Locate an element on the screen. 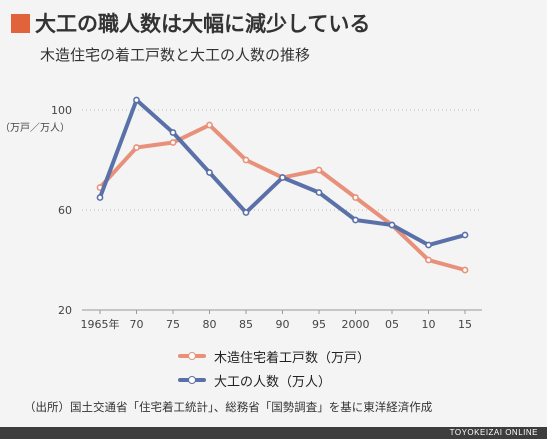 This screenshot has width=547, height=439. y-tick-label-60: 60 is located at coordinates (65, 210).